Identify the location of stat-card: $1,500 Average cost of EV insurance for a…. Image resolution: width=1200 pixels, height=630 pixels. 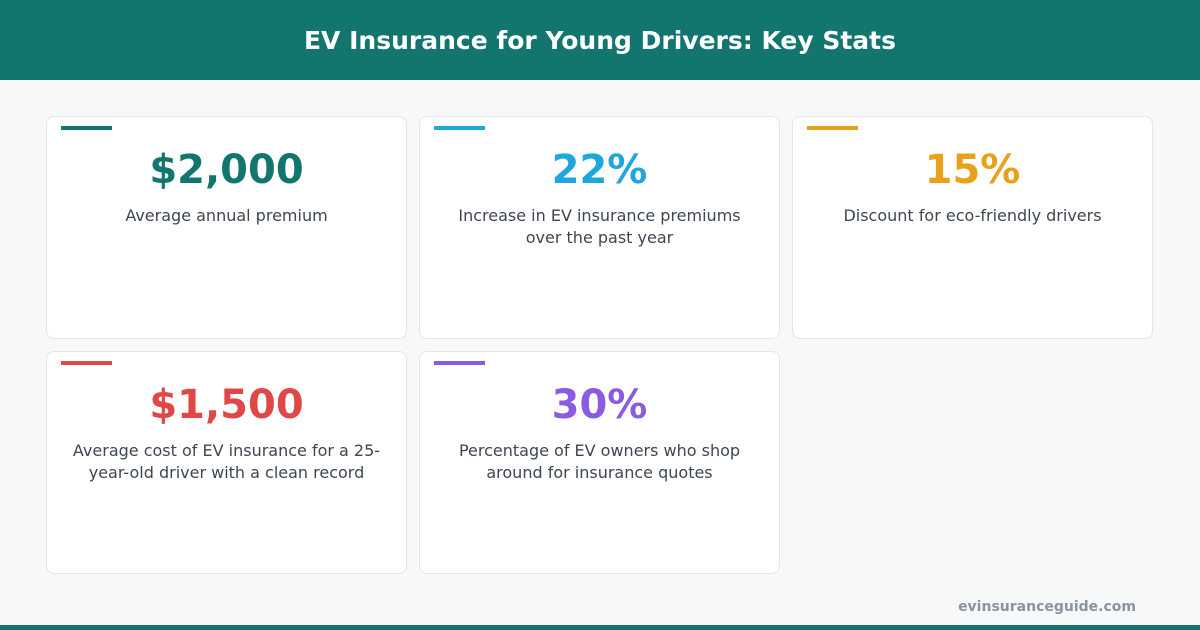
(226, 462).